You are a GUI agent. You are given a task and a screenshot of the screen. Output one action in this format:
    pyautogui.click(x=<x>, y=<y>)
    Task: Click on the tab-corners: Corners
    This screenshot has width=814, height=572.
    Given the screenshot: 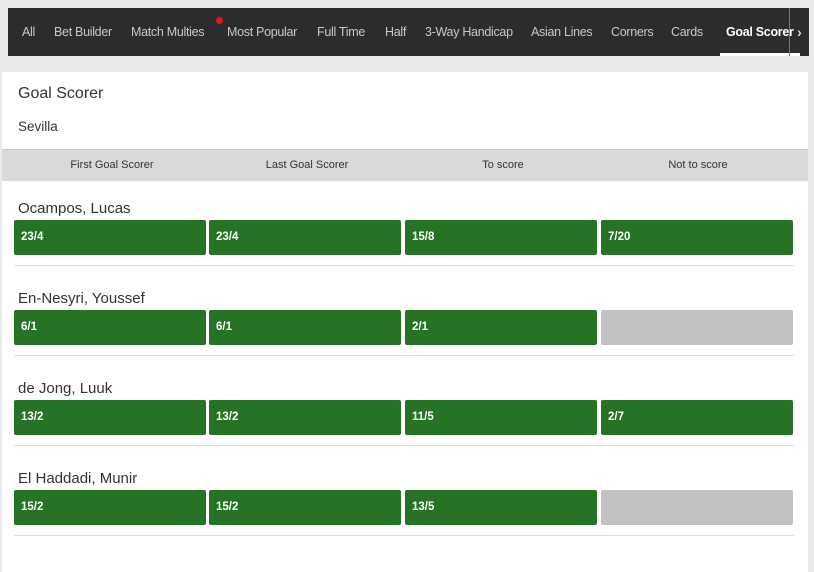 What is the action you would take?
    pyautogui.click(x=632, y=32)
    